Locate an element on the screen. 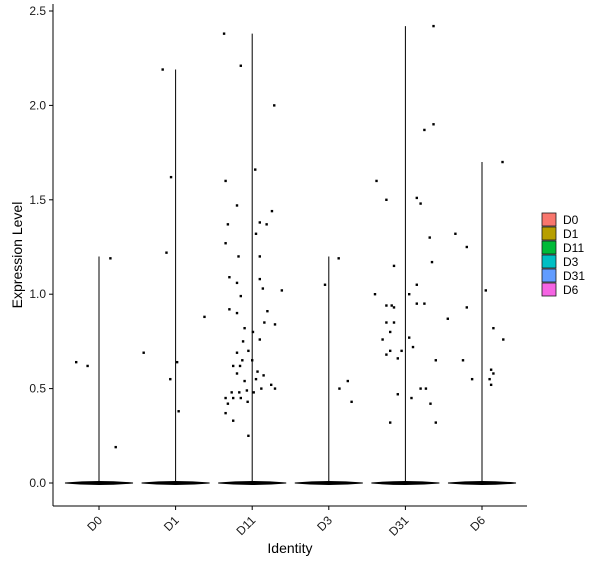 The width and height of the screenshot is (600, 568). legend-label: D11 is located at coordinates (573, 248).